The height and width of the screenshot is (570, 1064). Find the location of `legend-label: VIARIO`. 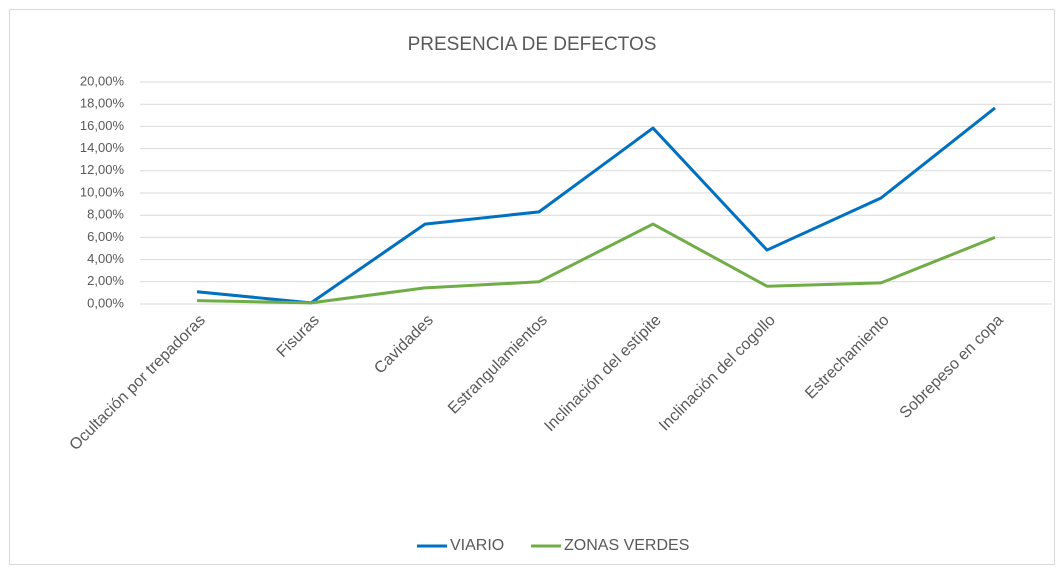

legend-label: VIARIO is located at coordinates (477, 545).